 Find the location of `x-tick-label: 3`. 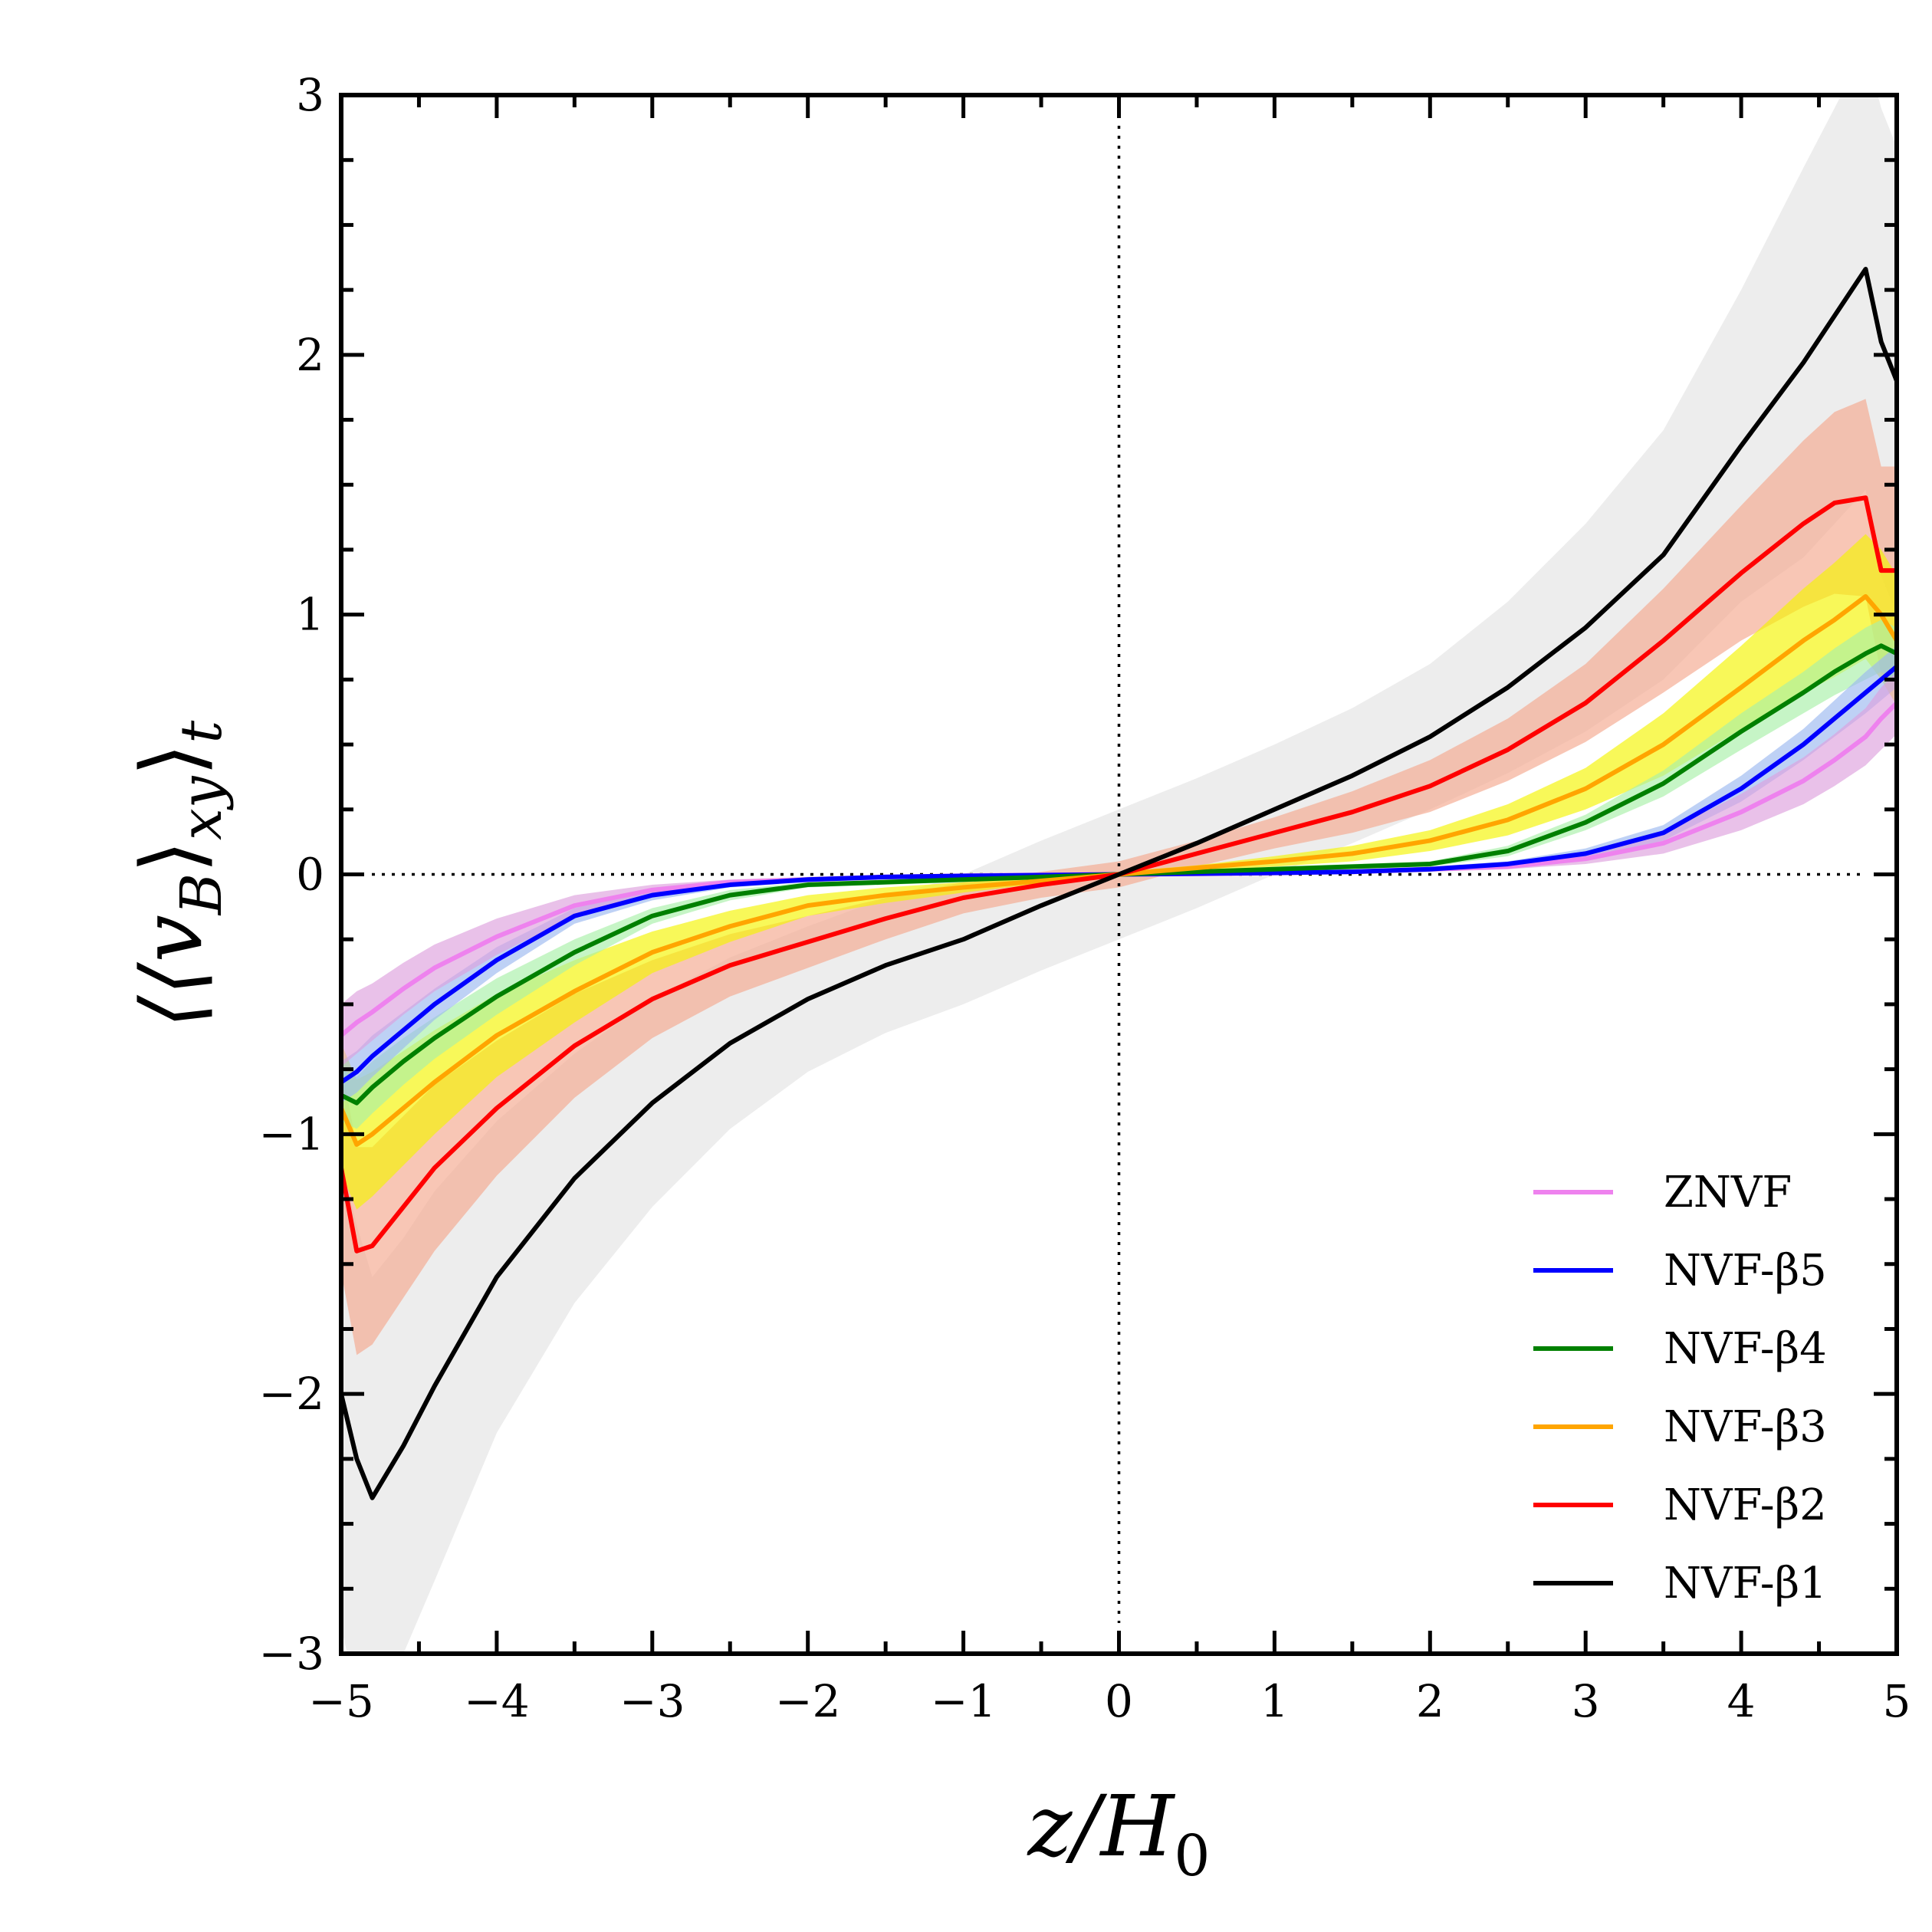

x-tick-label: 3 is located at coordinates (1586, 1701).